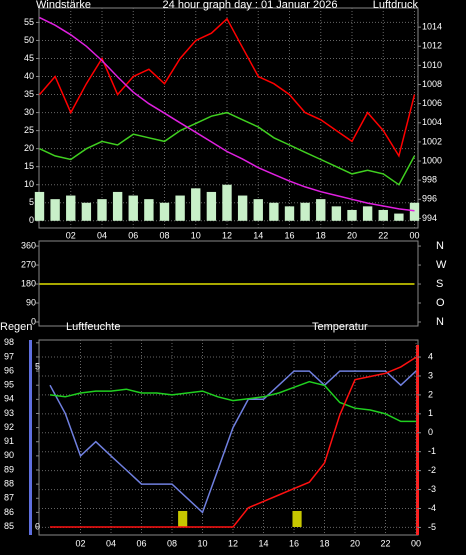  What do you see at coordinates (29, 112) in the screenshot?
I see `y-tick-label: 30` at bounding box center [29, 112].